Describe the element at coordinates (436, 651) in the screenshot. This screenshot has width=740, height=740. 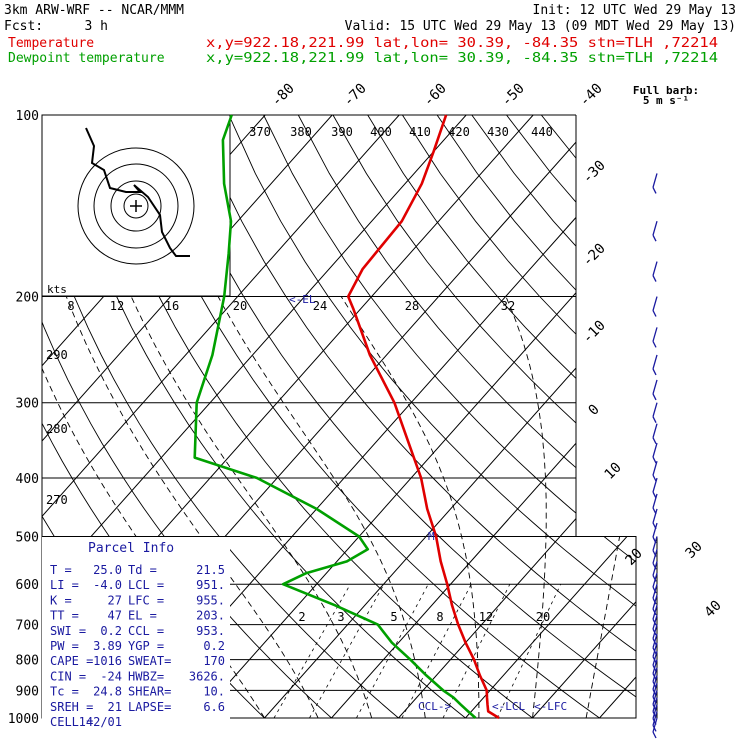
I see `mixing-ratio-line` at that location.